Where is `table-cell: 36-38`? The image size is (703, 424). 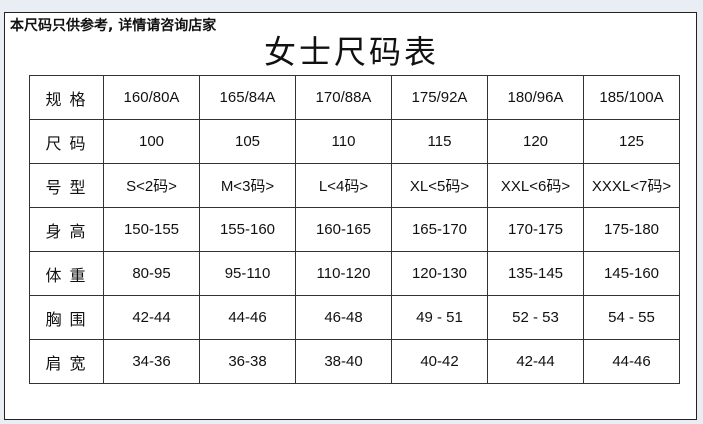
table-cell: 36-38 is located at coordinates (247, 361).